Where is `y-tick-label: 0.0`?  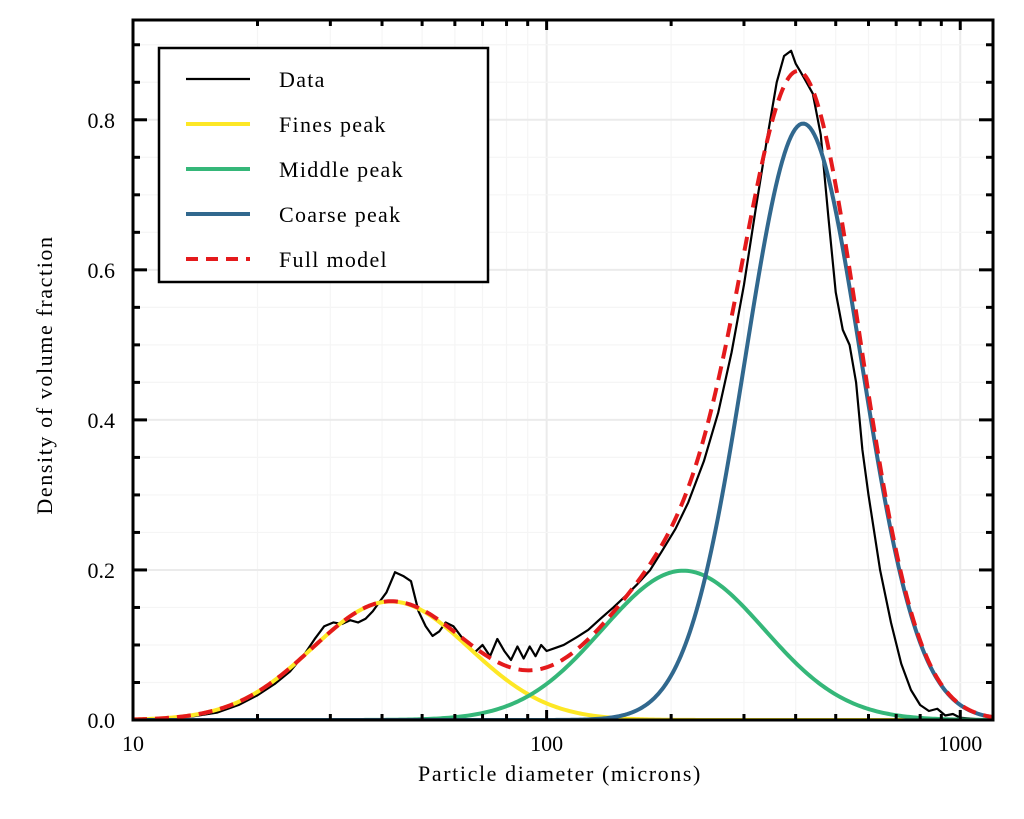
y-tick-label: 0.0 is located at coordinates (102, 720).